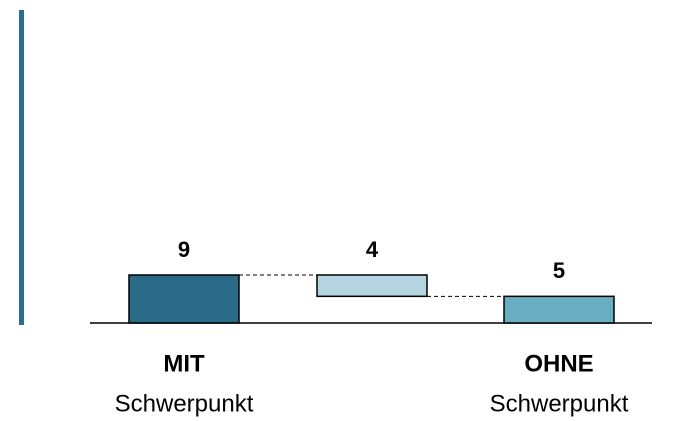  I want to click on value-label: 9, so click(184, 249).